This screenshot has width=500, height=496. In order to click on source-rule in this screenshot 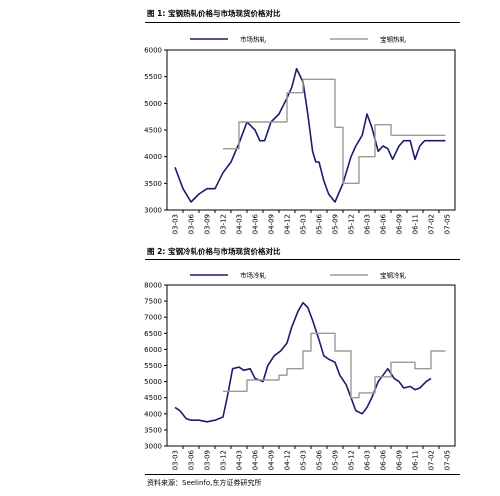, I will do `click(302, 474)`.